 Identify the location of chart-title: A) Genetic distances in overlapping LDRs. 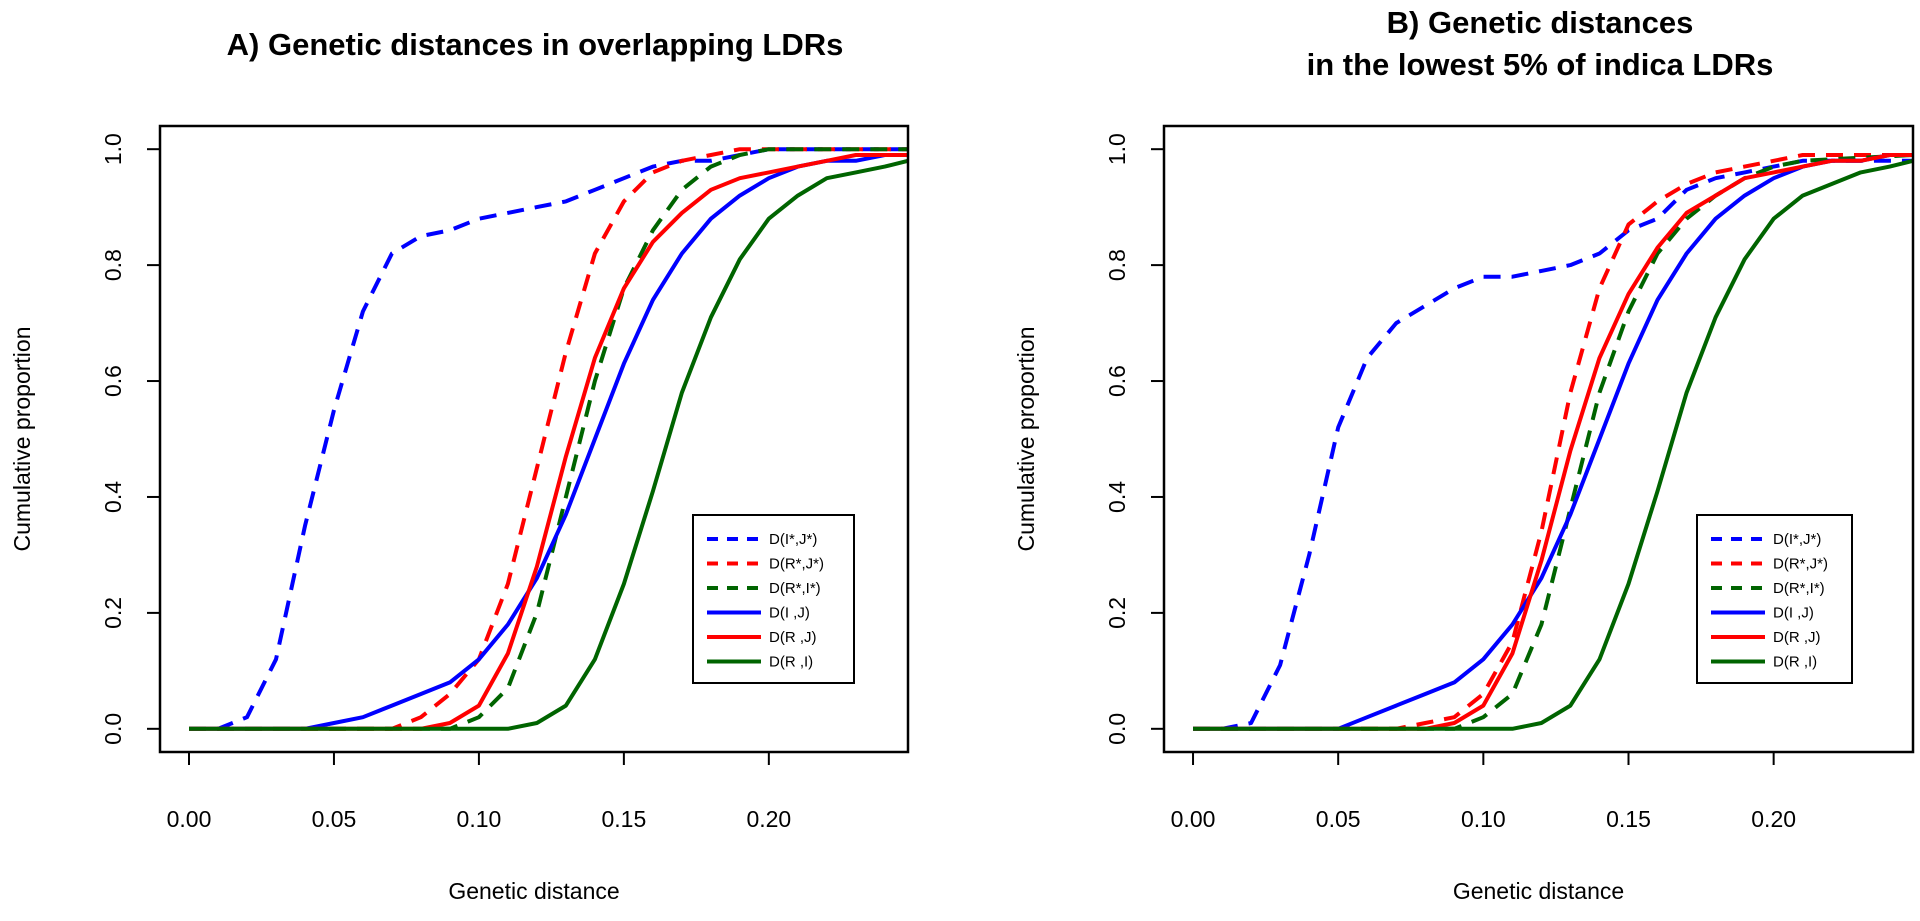
(535, 44).